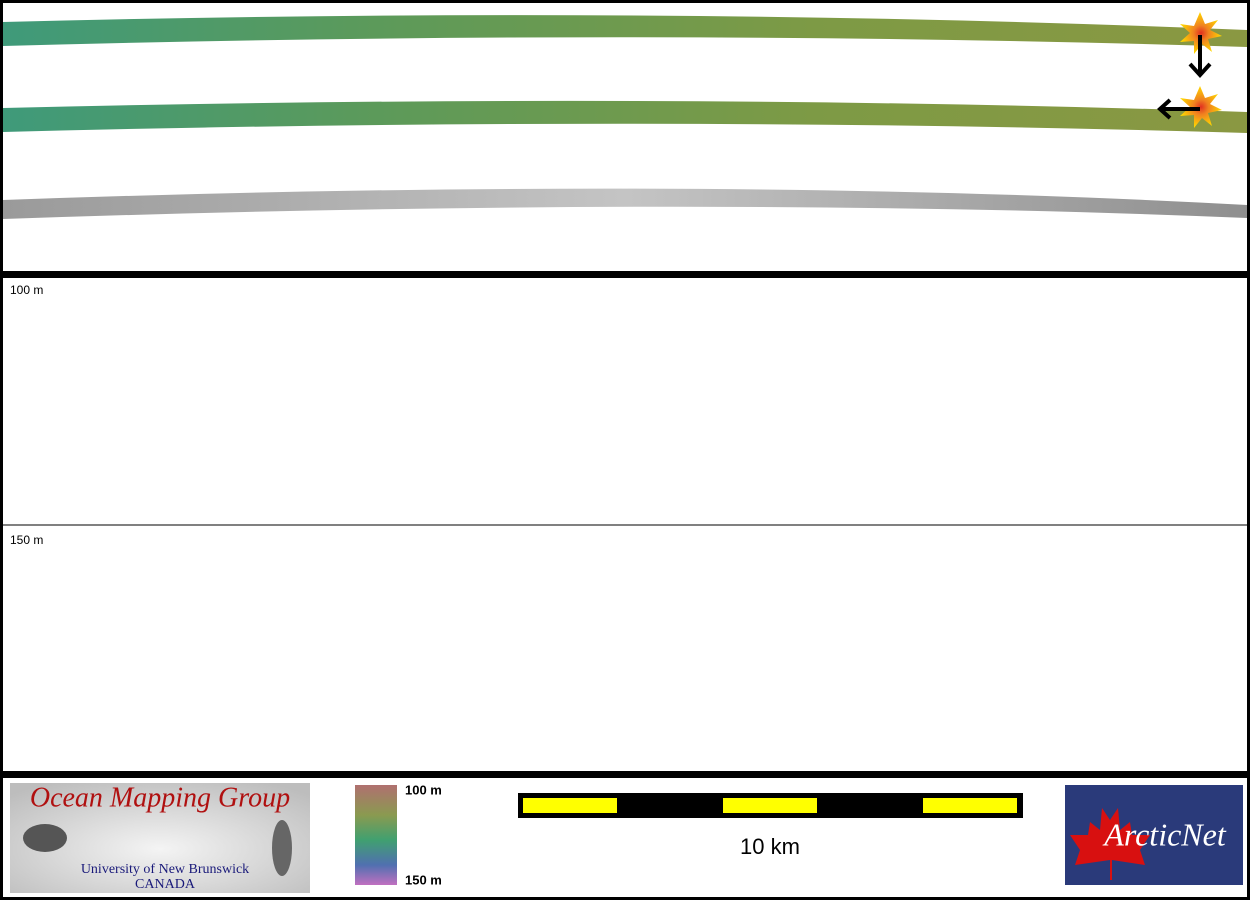 This screenshot has width=1250, height=900. What do you see at coordinates (625, 203) in the screenshot?
I see `backscatter-swath` at bounding box center [625, 203].